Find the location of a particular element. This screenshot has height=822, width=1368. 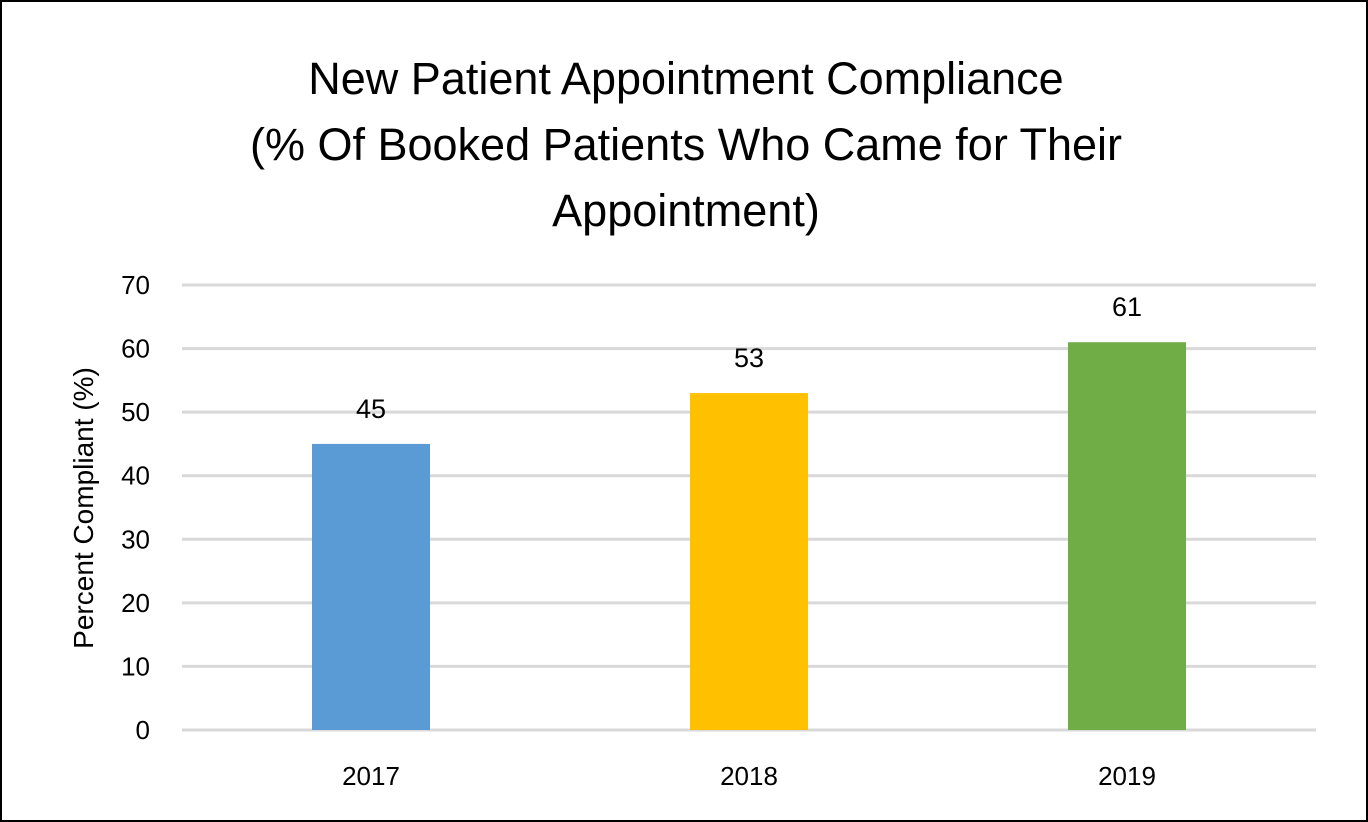

x-tick-label-2017: 2017 is located at coordinates (371, 776).